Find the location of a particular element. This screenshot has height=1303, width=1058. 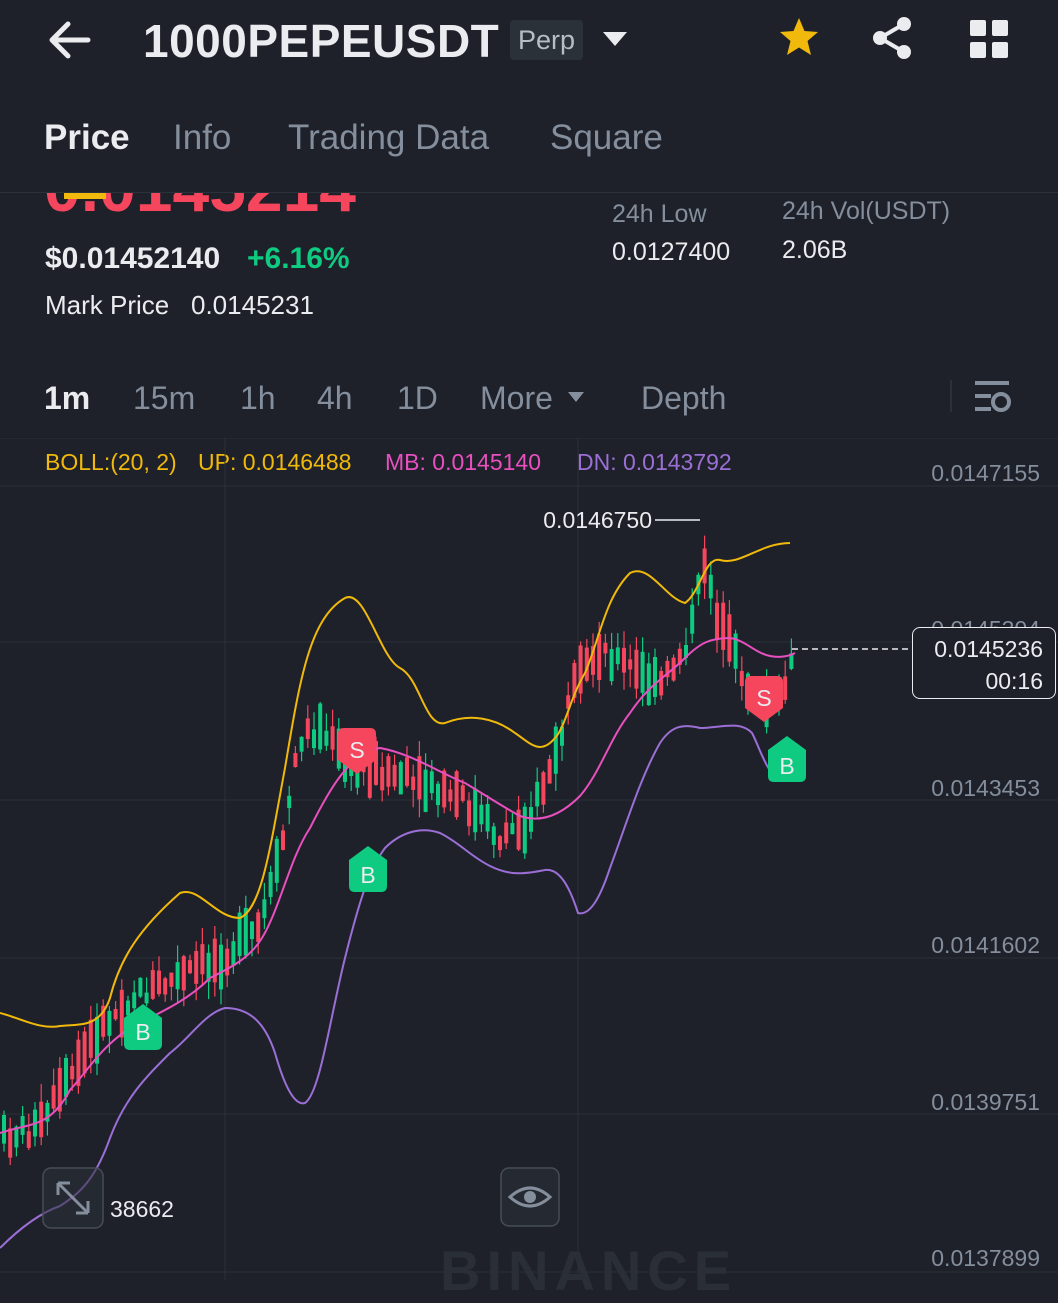

interval-depth: Depth is located at coordinates (684, 398).